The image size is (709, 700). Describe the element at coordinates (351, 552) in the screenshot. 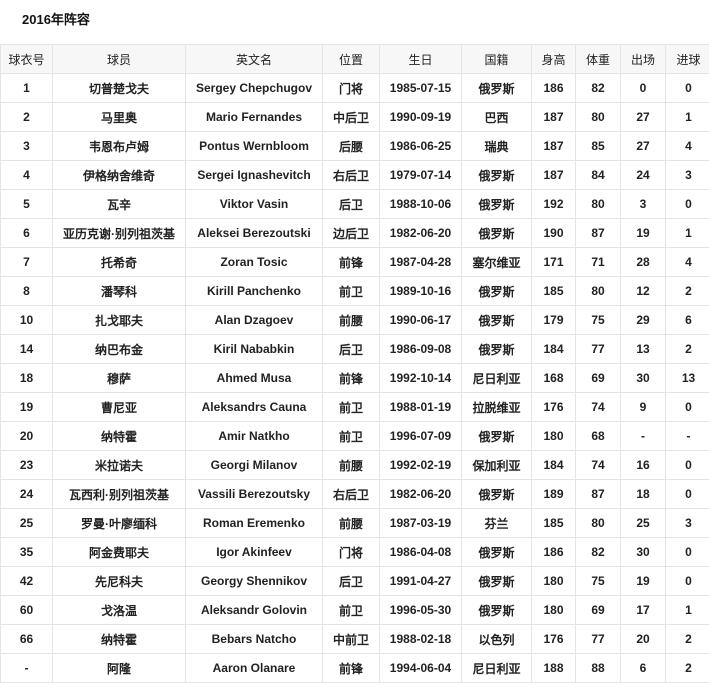

I see `cell-position: 门将` at that location.